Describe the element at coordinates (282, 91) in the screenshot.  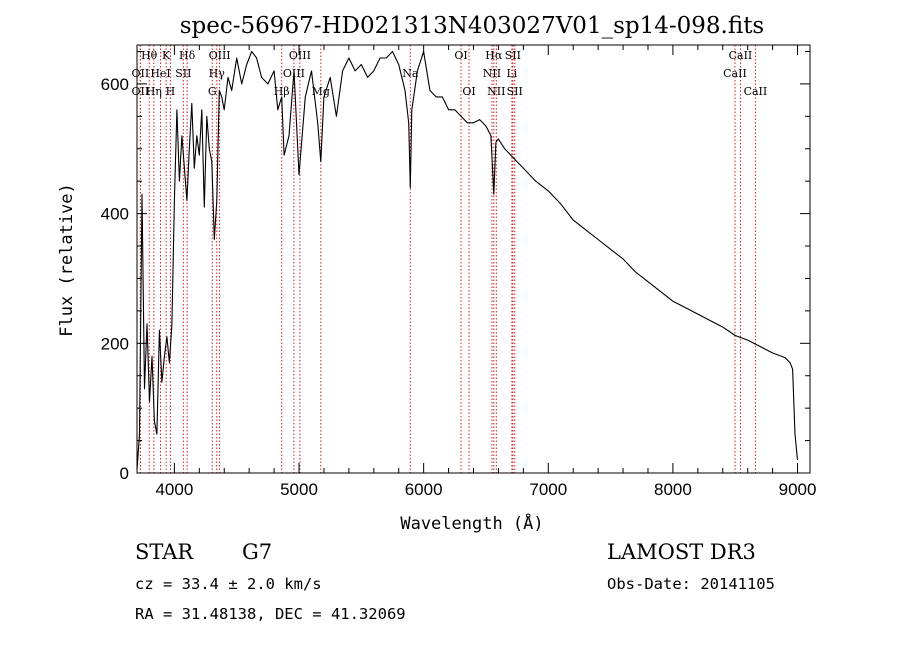
I see `line-marker-label: Hβ` at that location.